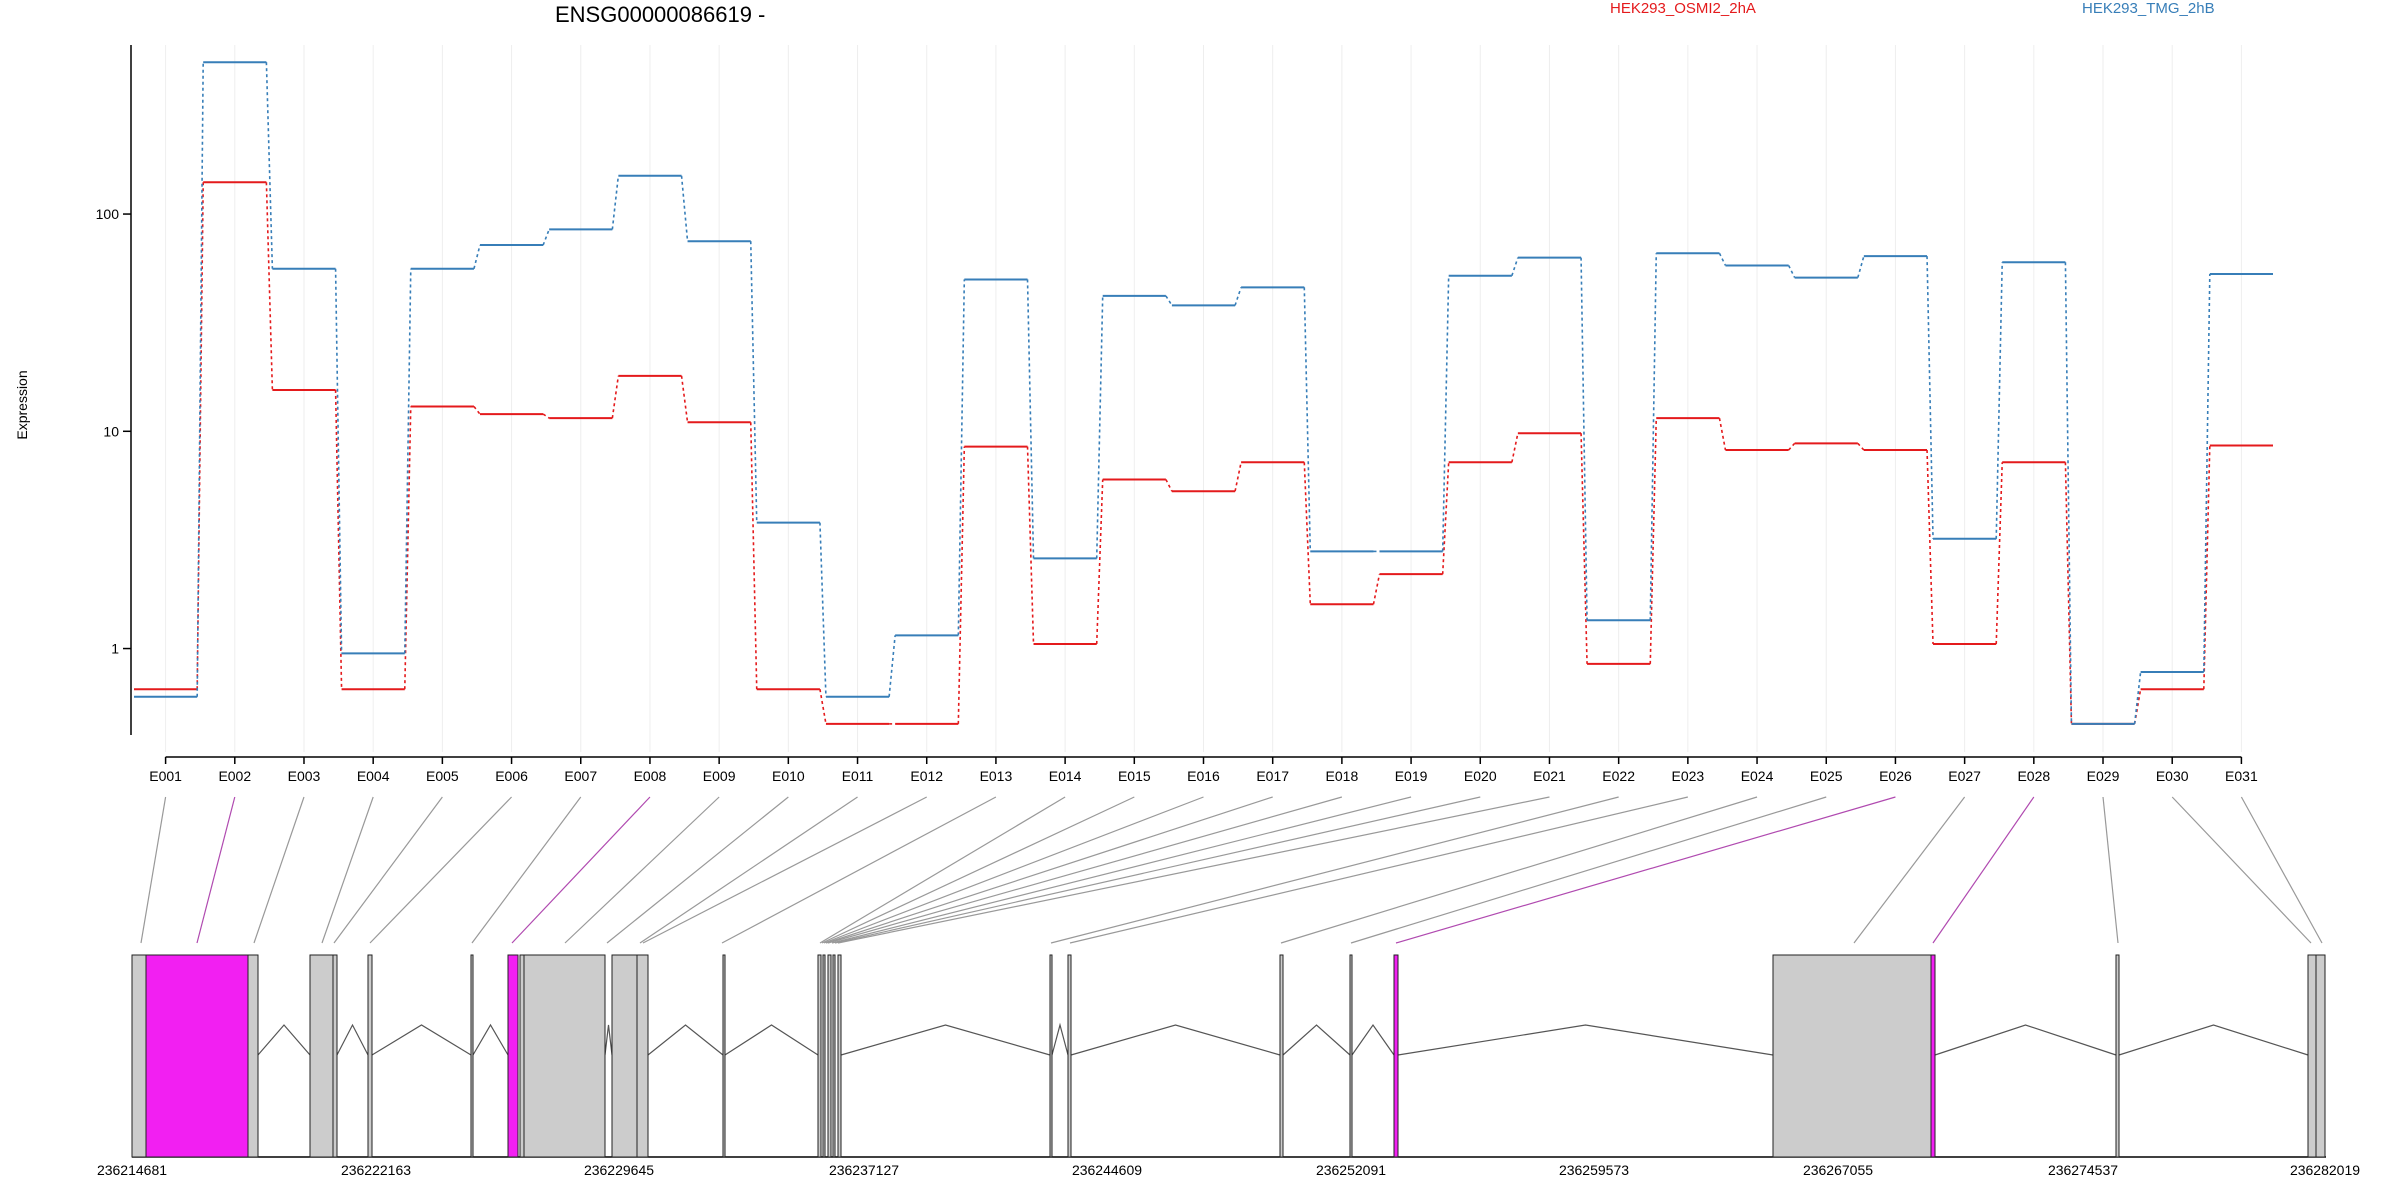  What do you see at coordinates (719, 776) in the screenshot?
I see `x-tick-label: E009` at bounding box center [719, 776].